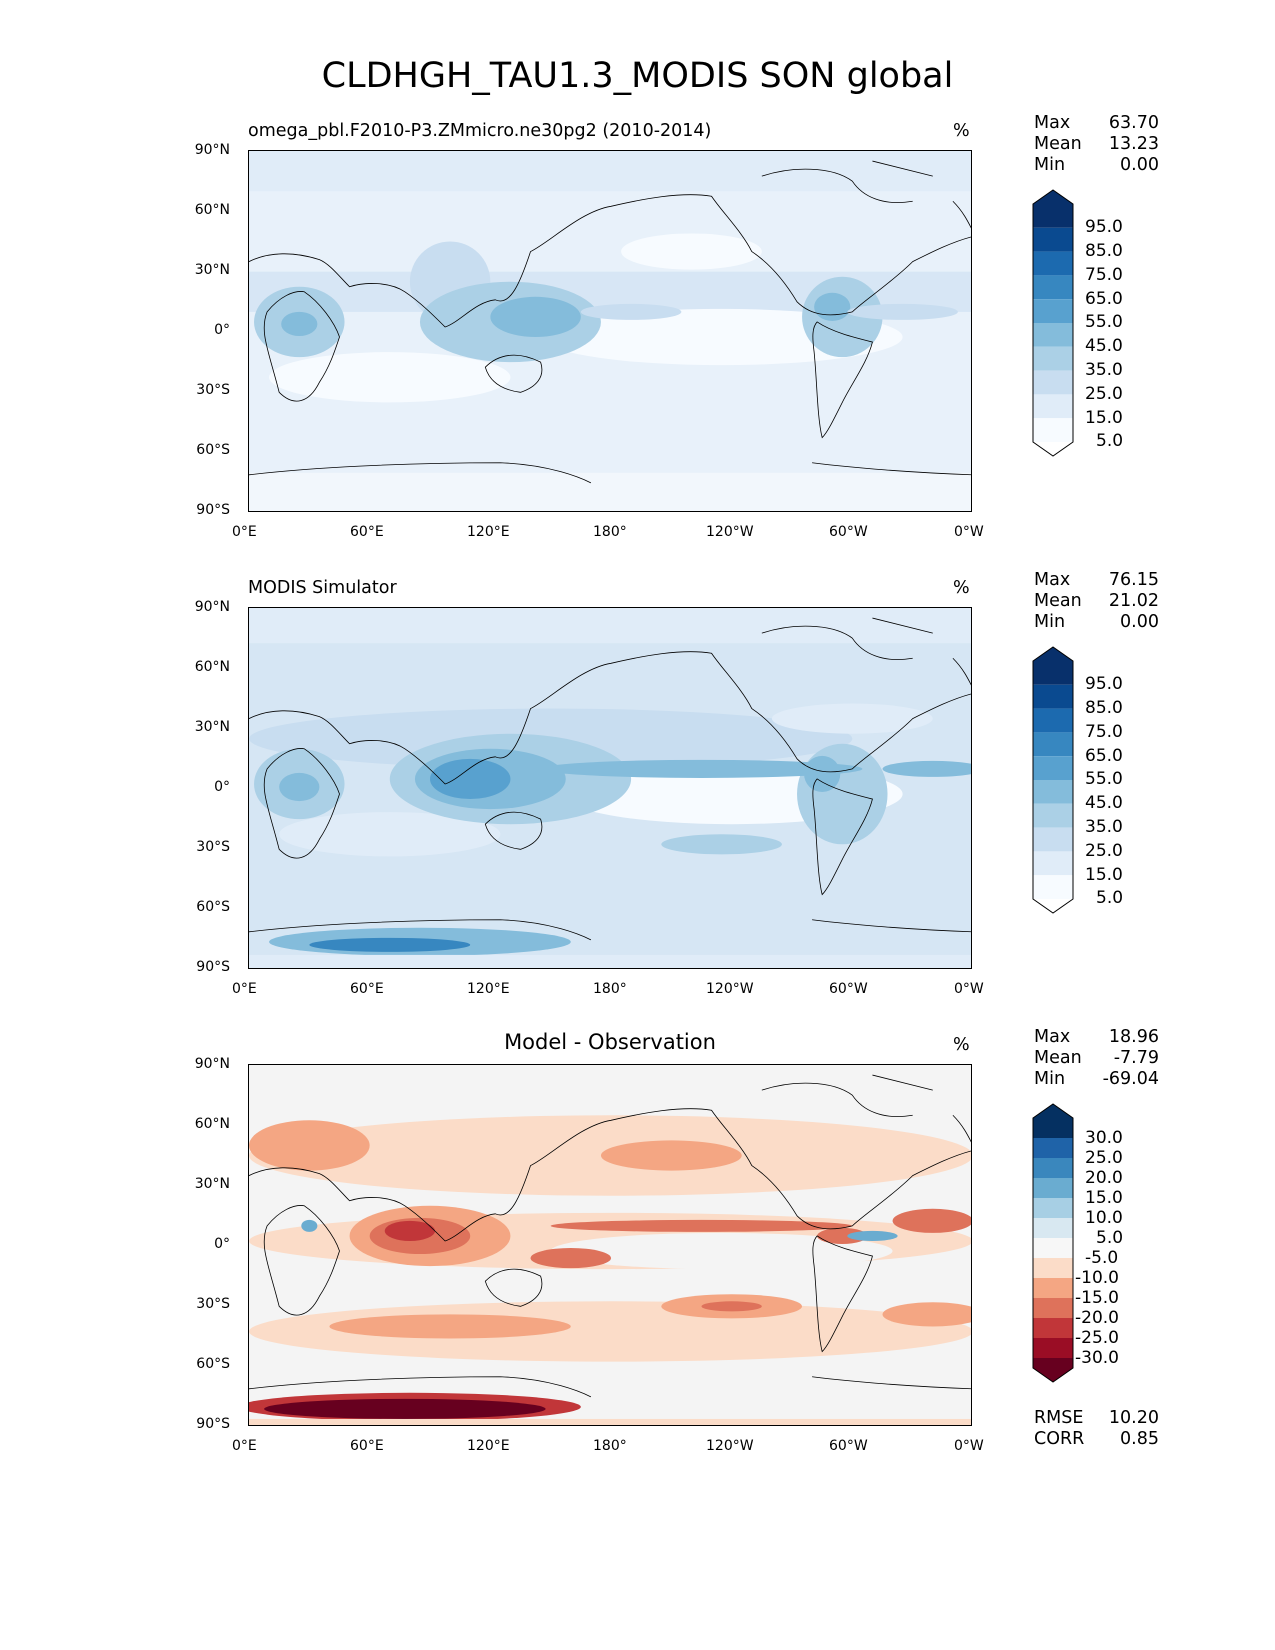  What do you see at coordinates (212, 1184) in the screenshot?
I see `panel3-lat-tick: 30°N` at bounding box center [212, 1184].